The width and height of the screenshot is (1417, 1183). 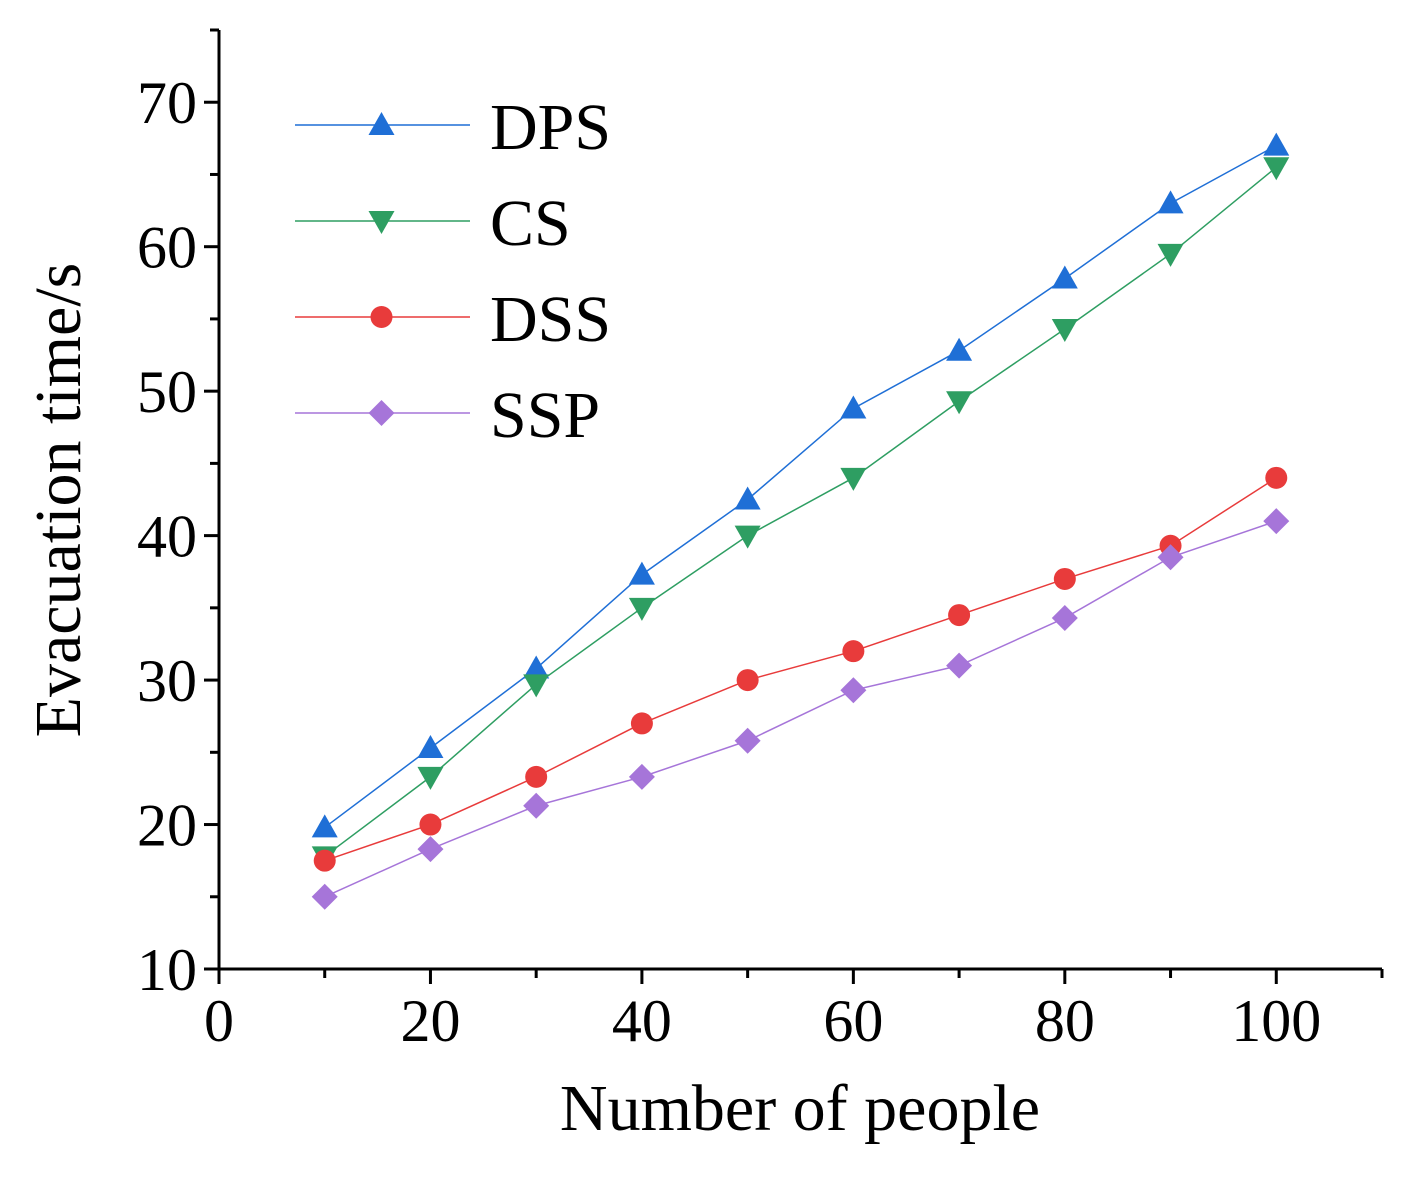 I want to click on legend-item-dss: DSS, so click(x=453, y=319).